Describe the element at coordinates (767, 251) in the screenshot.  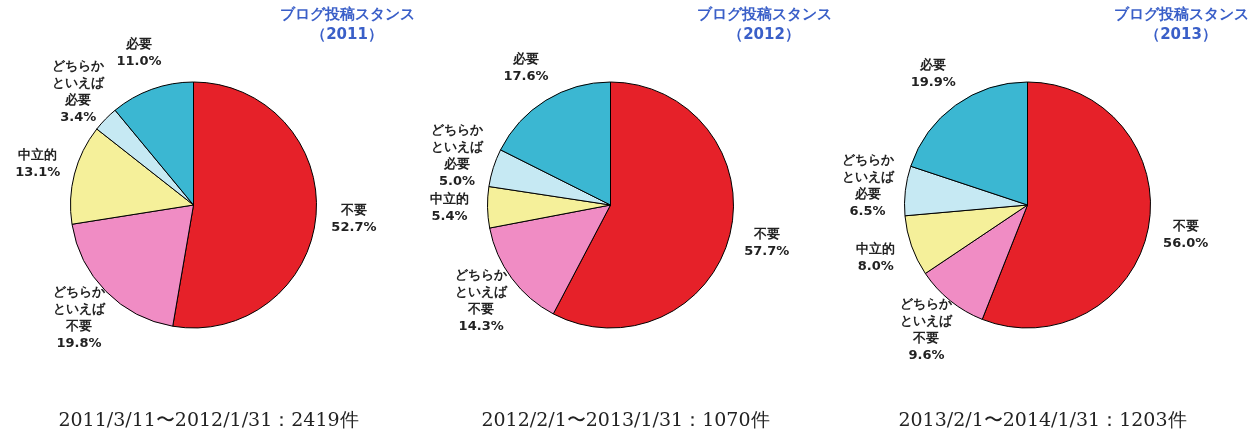
I see `data-label: 57.7%` at that location.